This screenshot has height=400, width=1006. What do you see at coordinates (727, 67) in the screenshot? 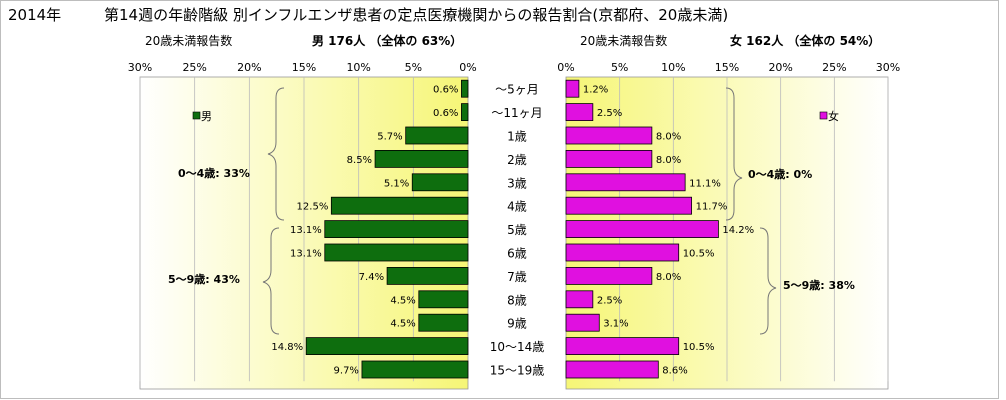
I see `tick-label-right: 15%` at bounding box center [727, 67].